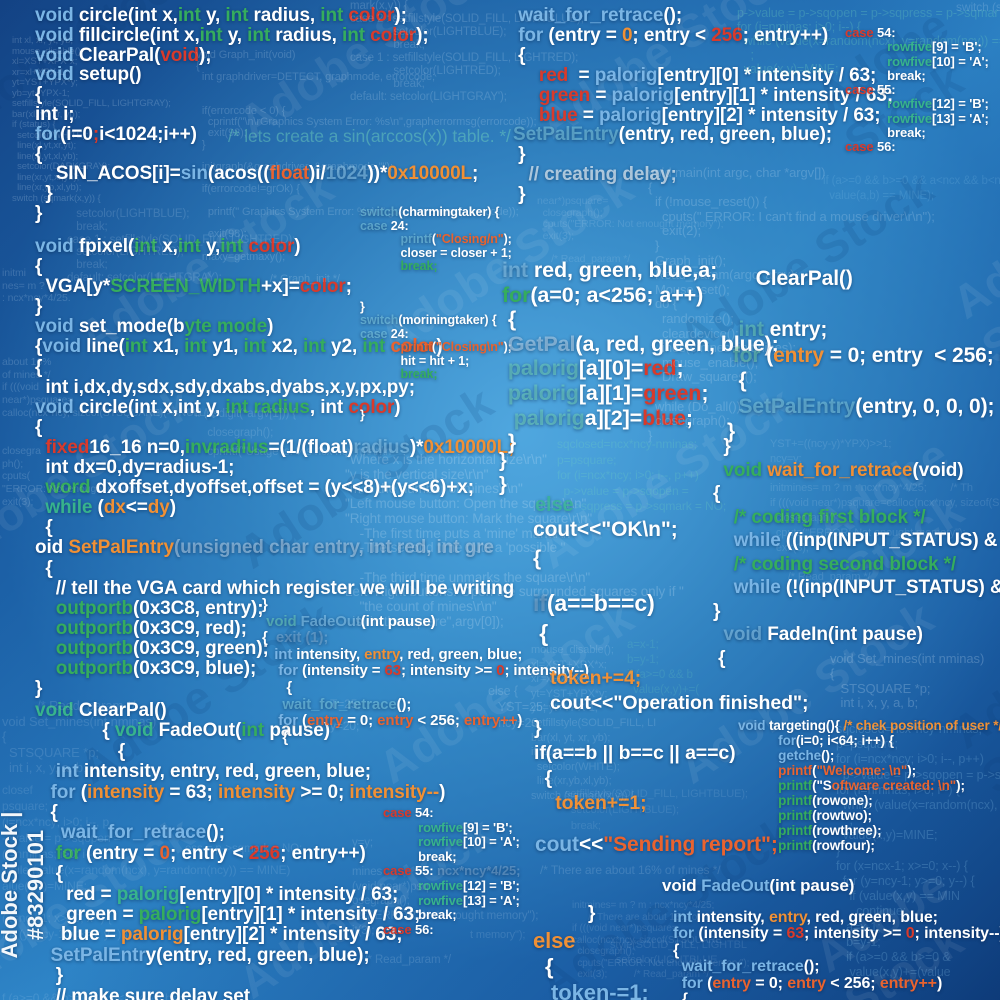 This screenshot has height=1000, width=1000. Describe the element at coordinates (868, 69) in the screenshot. I see `code-line: value(x,y)=MINE;` at that location.